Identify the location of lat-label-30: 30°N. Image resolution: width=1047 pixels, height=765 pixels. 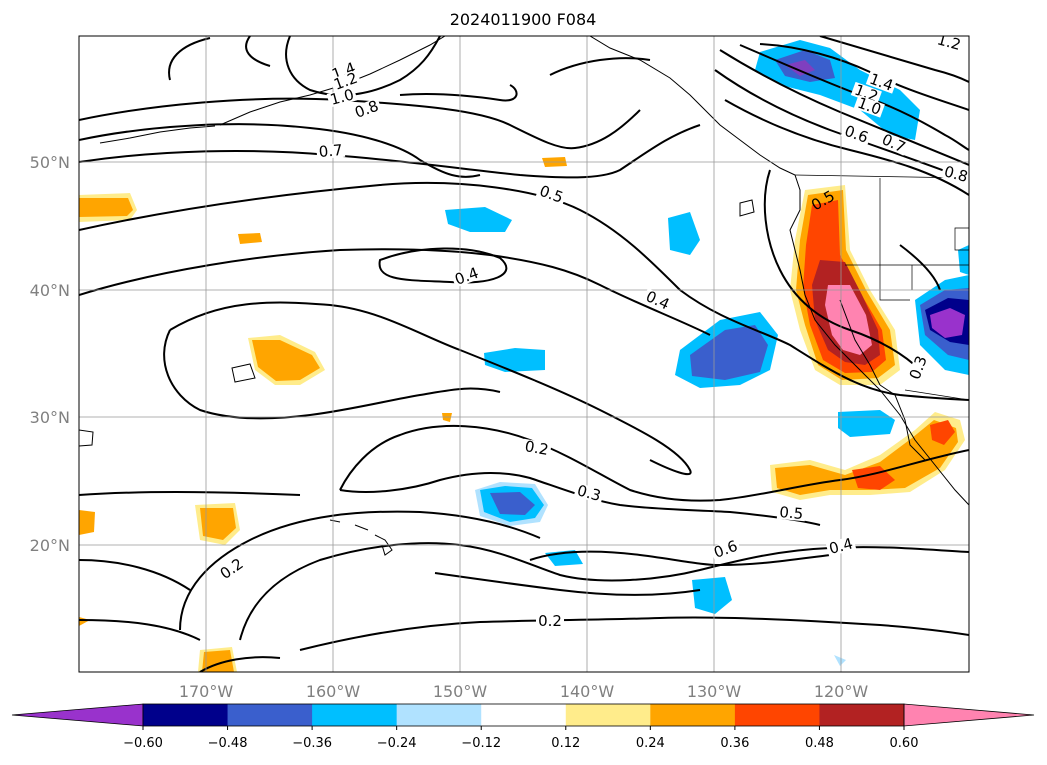
(50, 417).